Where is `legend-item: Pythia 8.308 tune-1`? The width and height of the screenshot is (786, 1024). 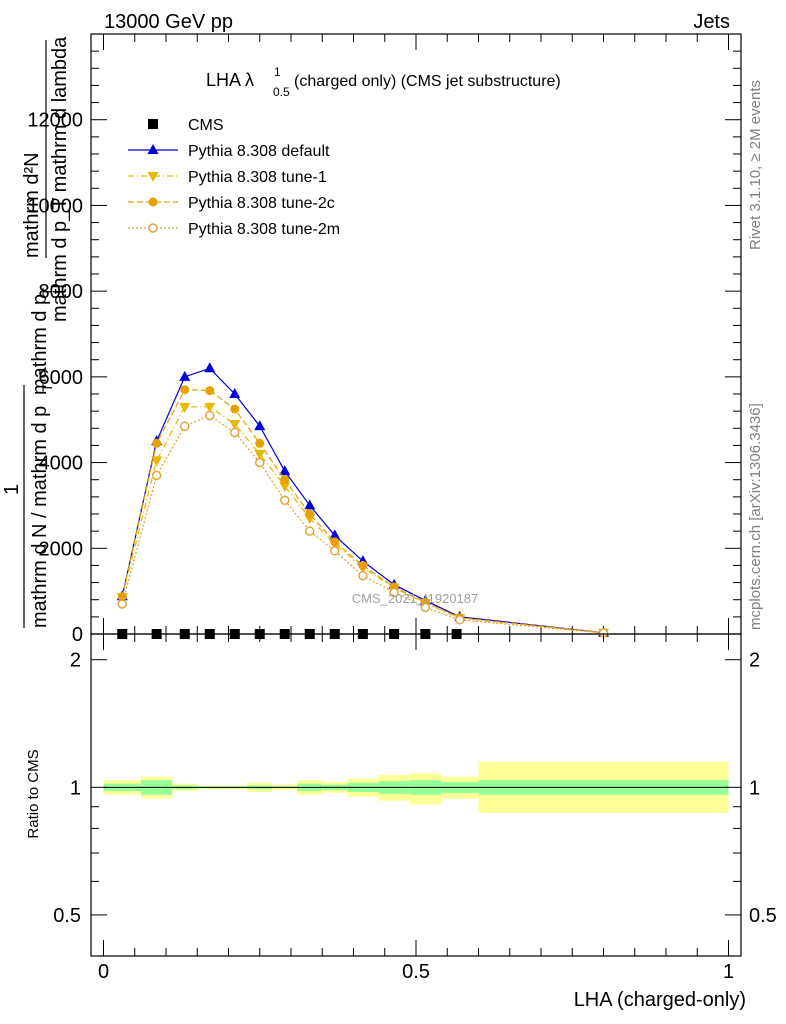 legend-item: Pythia 8.308 tune-1 is located at coordinates (227, 177).